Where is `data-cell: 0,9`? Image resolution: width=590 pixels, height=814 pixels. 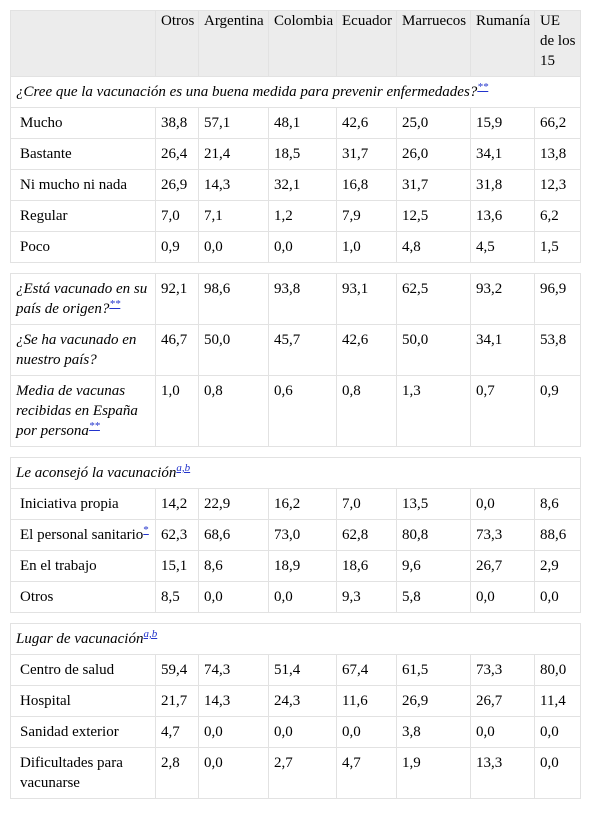
data-cell: 0,9 is located at coordinates (557, 411).